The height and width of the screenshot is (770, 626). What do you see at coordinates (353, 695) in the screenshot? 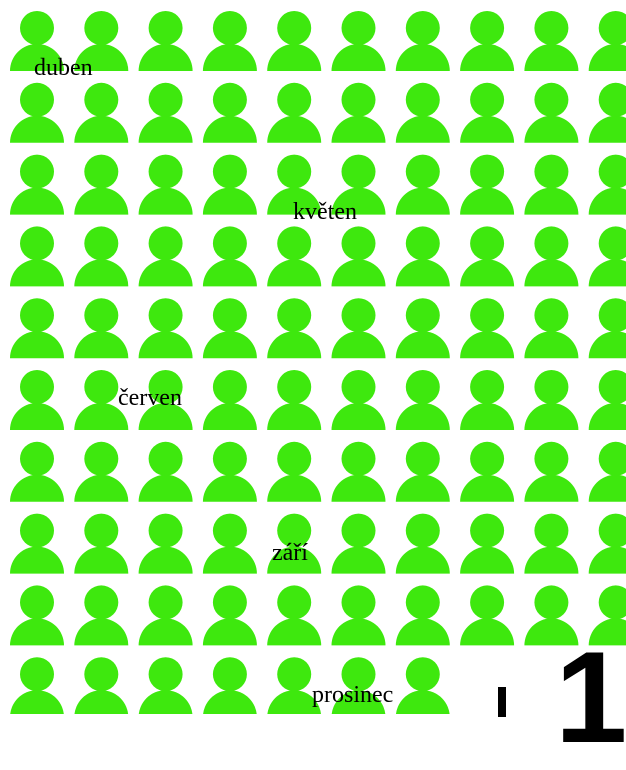
I see `label-prosinec: prosinec` at bounding box center [353, 695].